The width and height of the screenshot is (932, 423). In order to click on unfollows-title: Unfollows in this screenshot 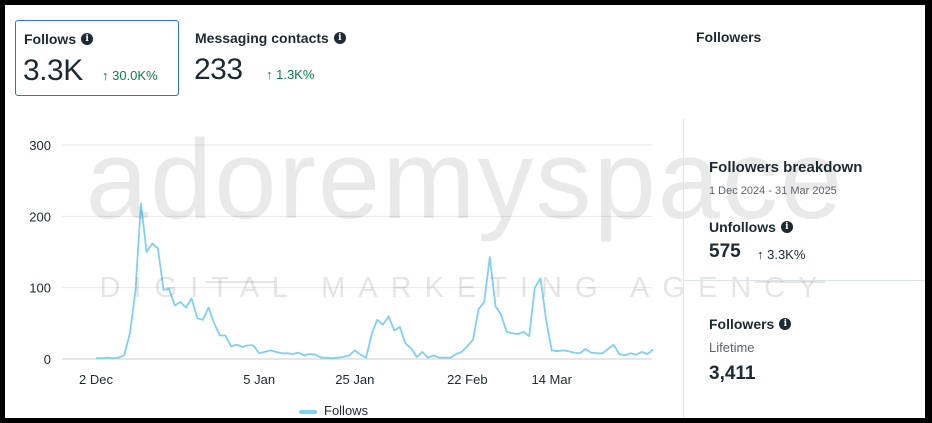, I will do `click(742, 227)`.